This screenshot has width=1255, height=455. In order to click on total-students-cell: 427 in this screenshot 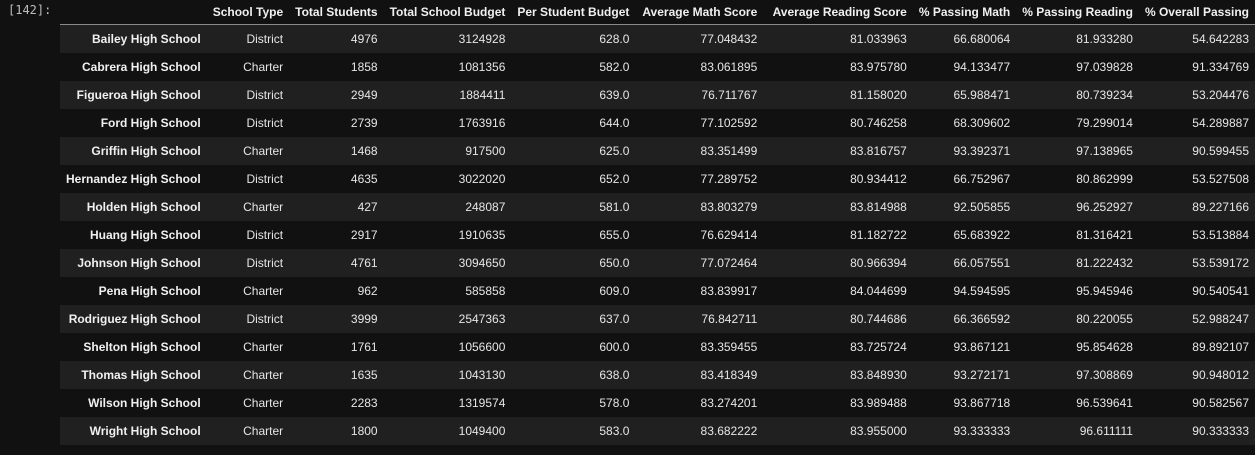, I will do `click(367, 207)`.